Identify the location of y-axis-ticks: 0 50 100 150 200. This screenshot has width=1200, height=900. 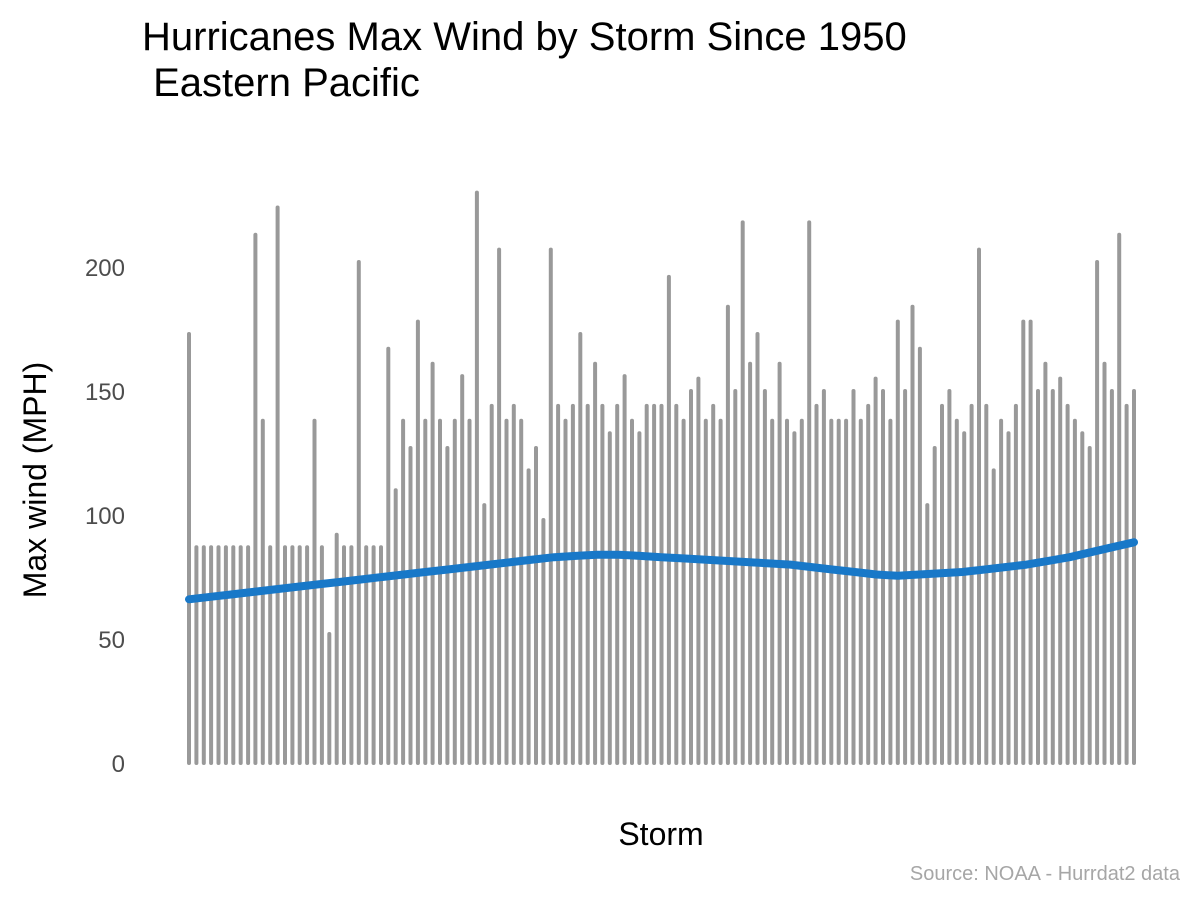
(105, 516).